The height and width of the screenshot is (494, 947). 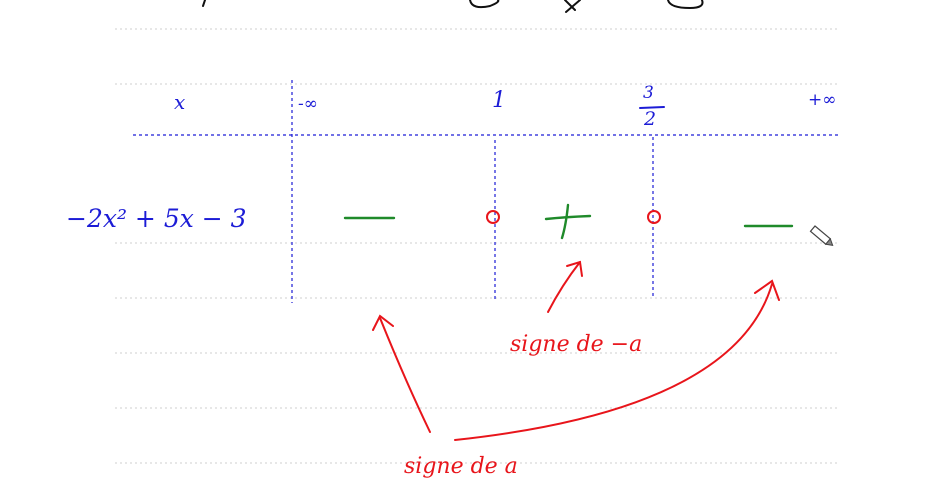 What do you see at coordinates (767, 290) in the screenshot?
I see `arrowhead-right` at bounding box center [767, 290].